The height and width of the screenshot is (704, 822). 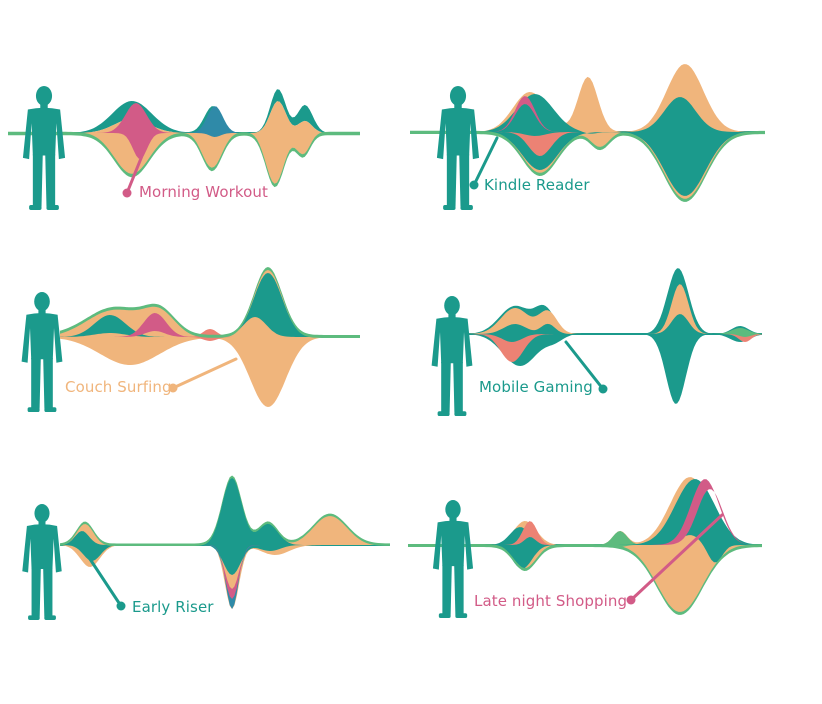 I want to click on p1-orange-band, so click(x=184, y=143).